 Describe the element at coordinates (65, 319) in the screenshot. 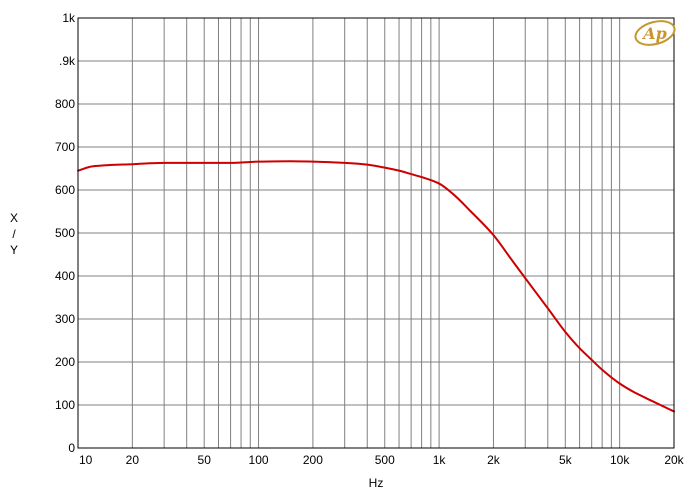

I see `y-tick-label-3: 300` at that location.